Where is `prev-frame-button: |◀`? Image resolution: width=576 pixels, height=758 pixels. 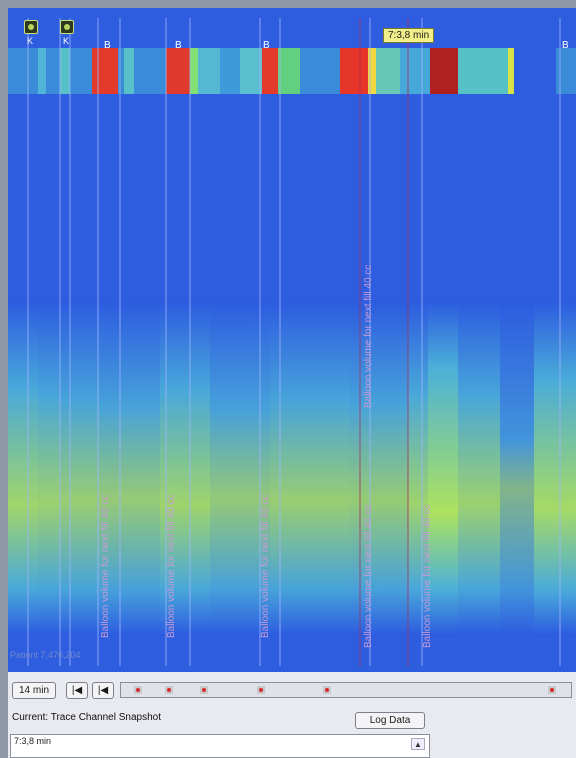
prev-frame-button: |◀ is located at coordinates (103, 690).